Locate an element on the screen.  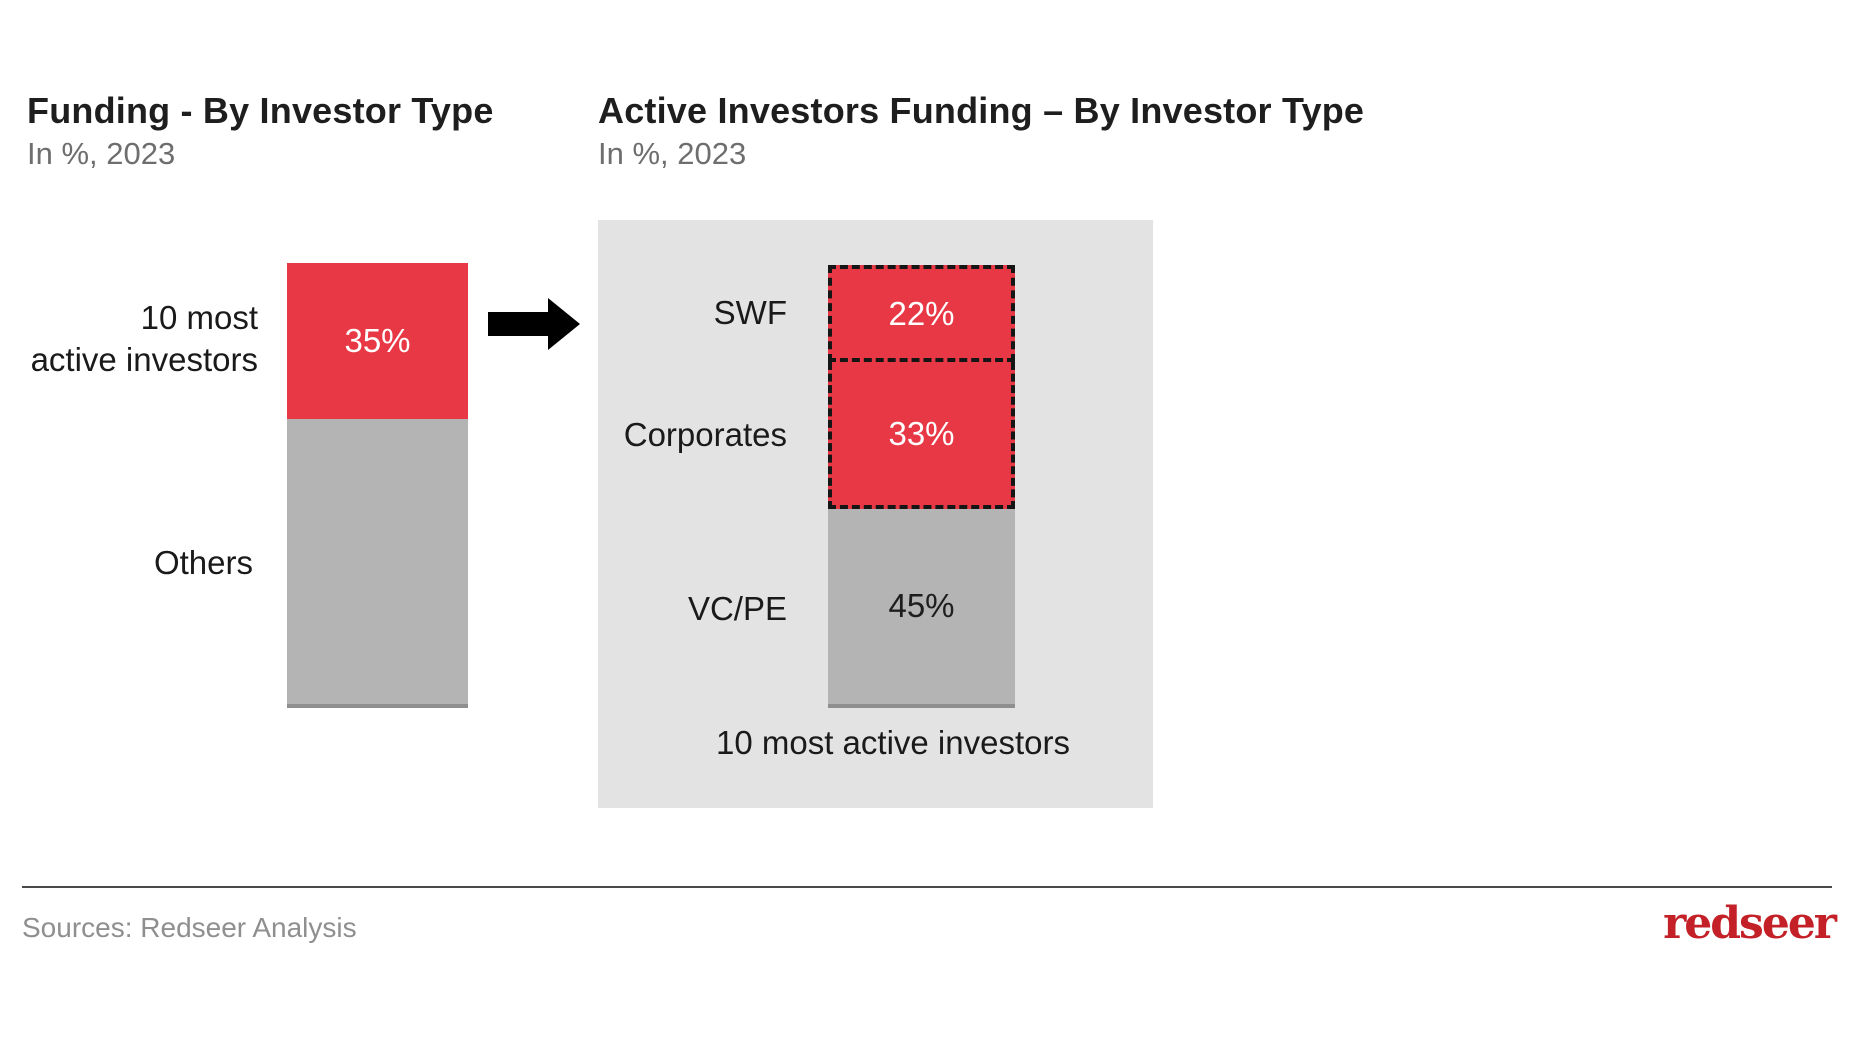
corporates-value-label: 33% is located at coordinates (921, 433).